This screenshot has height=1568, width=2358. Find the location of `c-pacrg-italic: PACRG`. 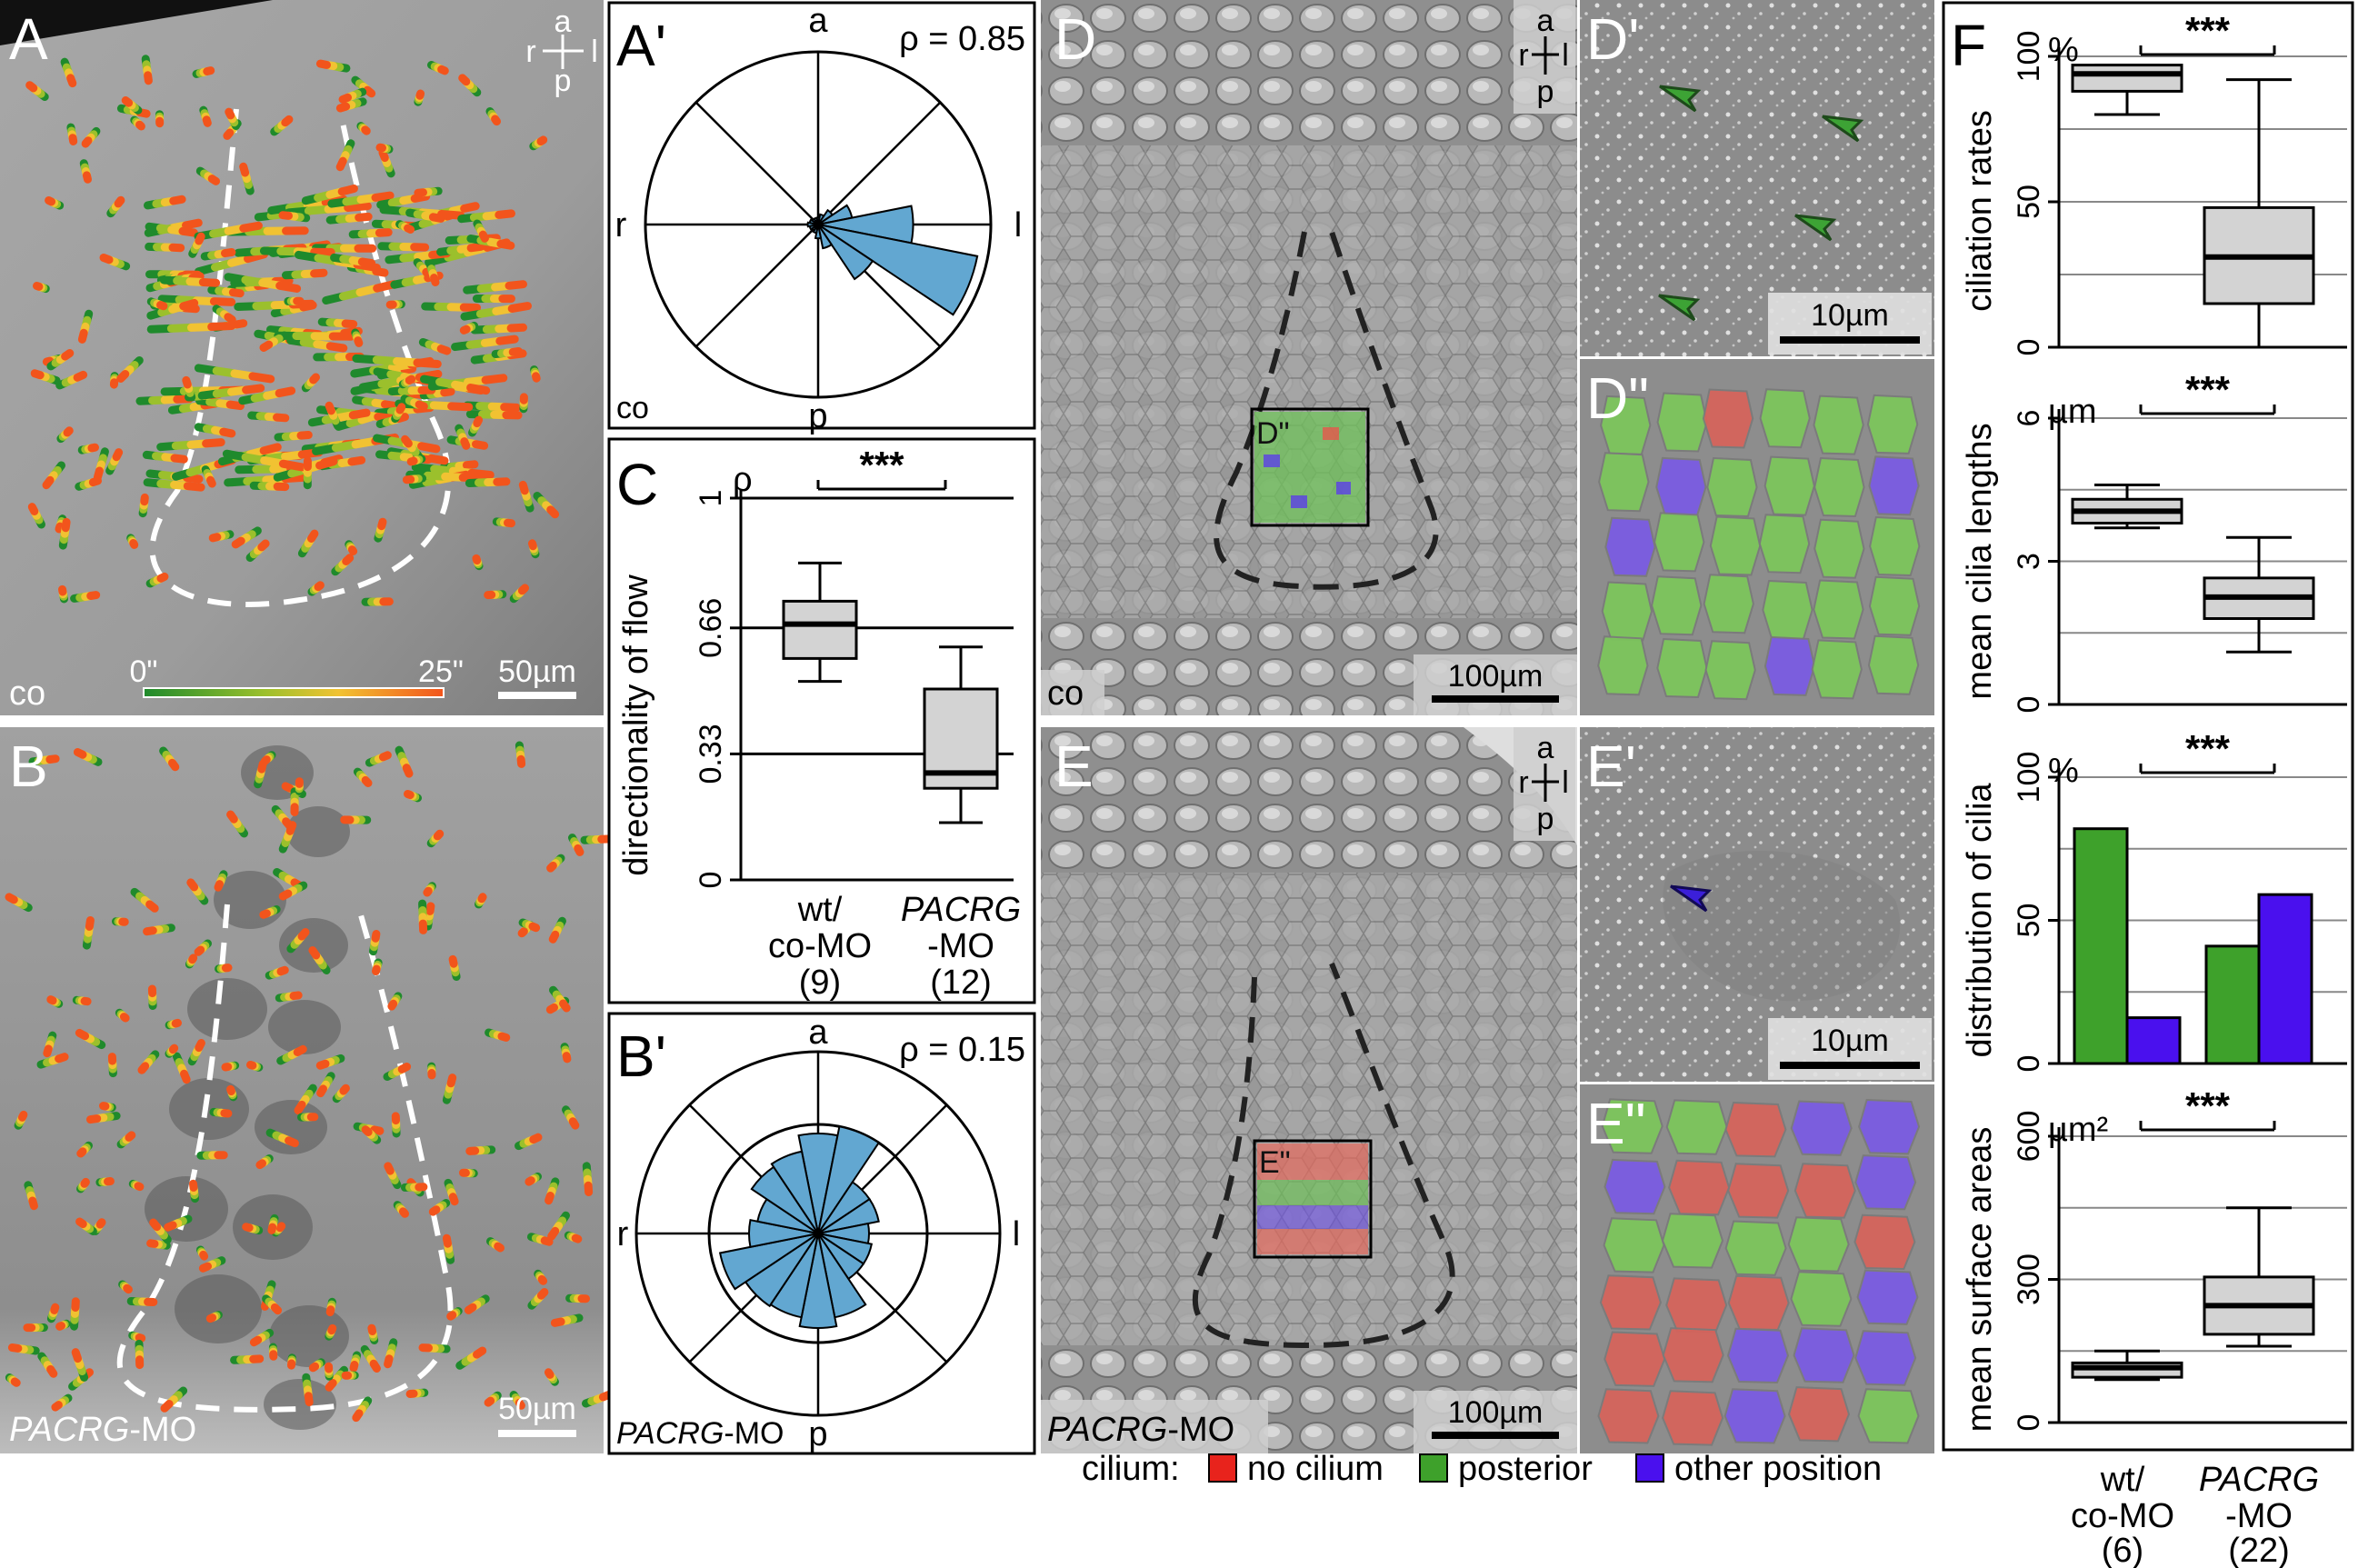

c-pacrg-italic: PACRG is located at coordinates (961, 910).